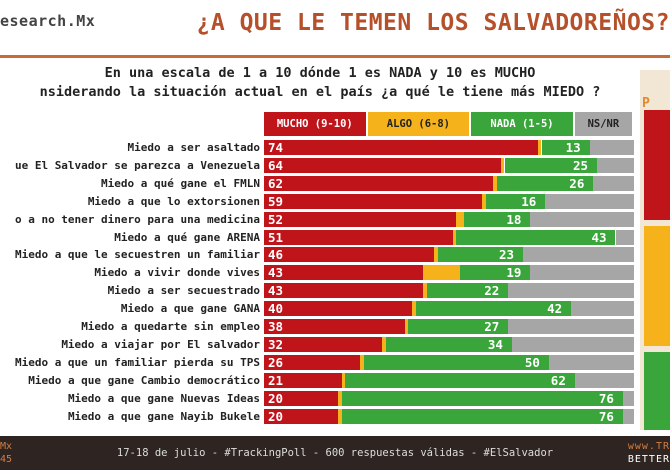  What do you see at coordinates (177, 273) in the screenshot?
I see `category-label: Miedo a vivir donde vives` at bounding box center [177, 273].